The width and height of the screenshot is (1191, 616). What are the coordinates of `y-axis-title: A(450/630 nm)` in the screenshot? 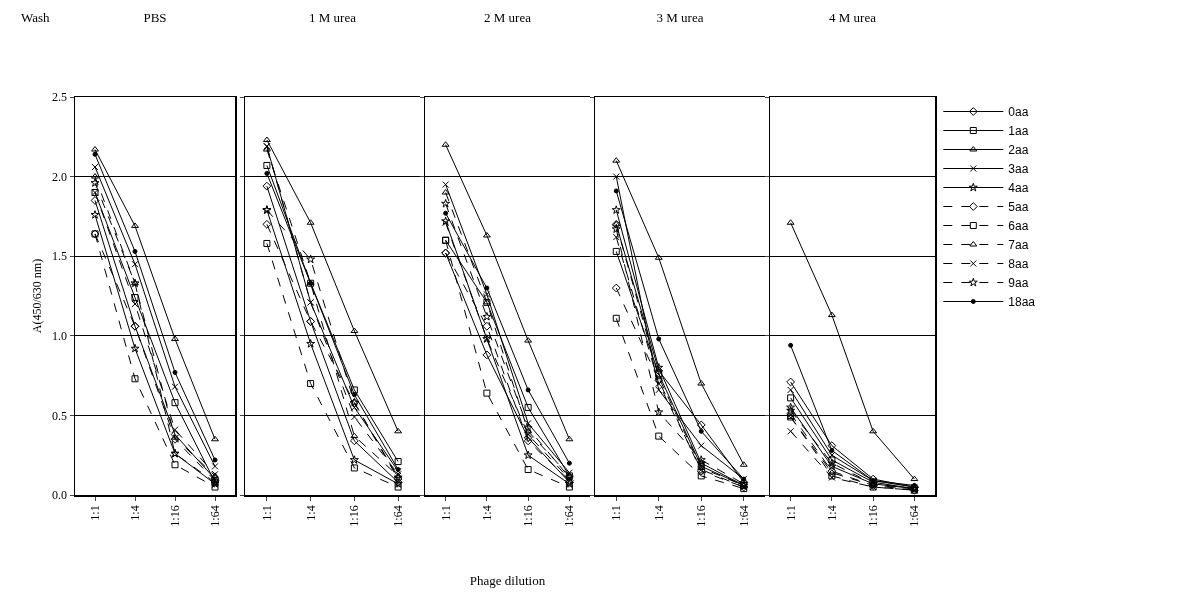 It's located at (36, 296).